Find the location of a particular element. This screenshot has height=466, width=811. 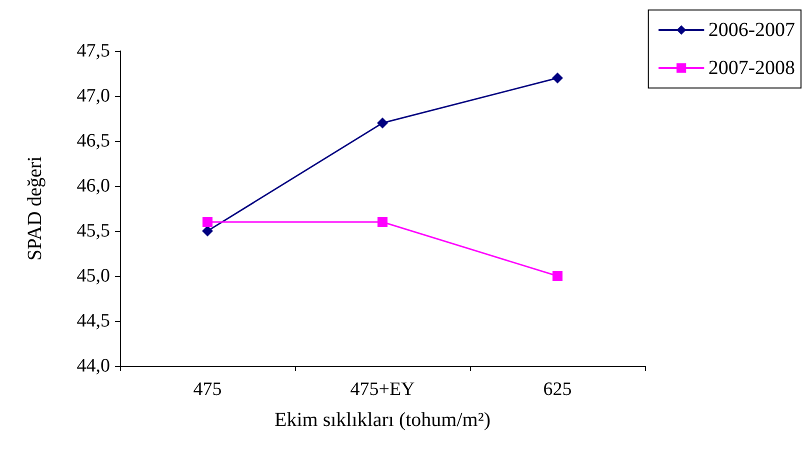

x-tick-label: 475+EY is located at coordinates (383, 389).